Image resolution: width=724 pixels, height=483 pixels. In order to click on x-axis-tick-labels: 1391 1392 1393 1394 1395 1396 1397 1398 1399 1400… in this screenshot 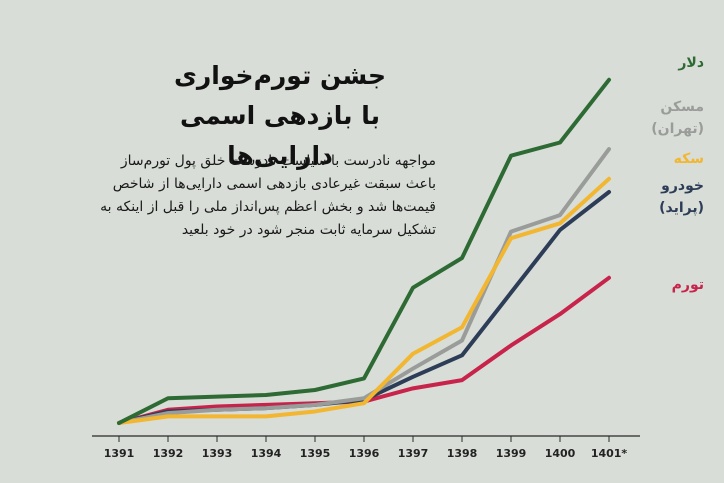, I will do `click(366, 453)`.